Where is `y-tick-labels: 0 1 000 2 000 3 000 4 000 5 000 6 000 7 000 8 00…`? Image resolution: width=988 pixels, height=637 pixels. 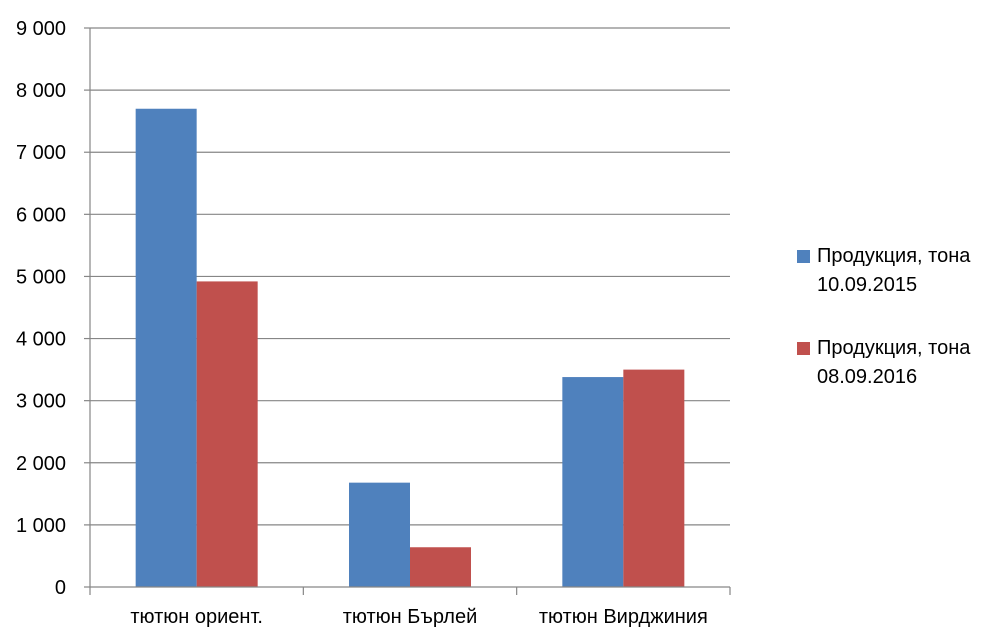 y-tick-labels: 0 1 000 2 000 3 000 4 000 5 000 6 000 7 000 8 00… is located at coordinates (41, 308).